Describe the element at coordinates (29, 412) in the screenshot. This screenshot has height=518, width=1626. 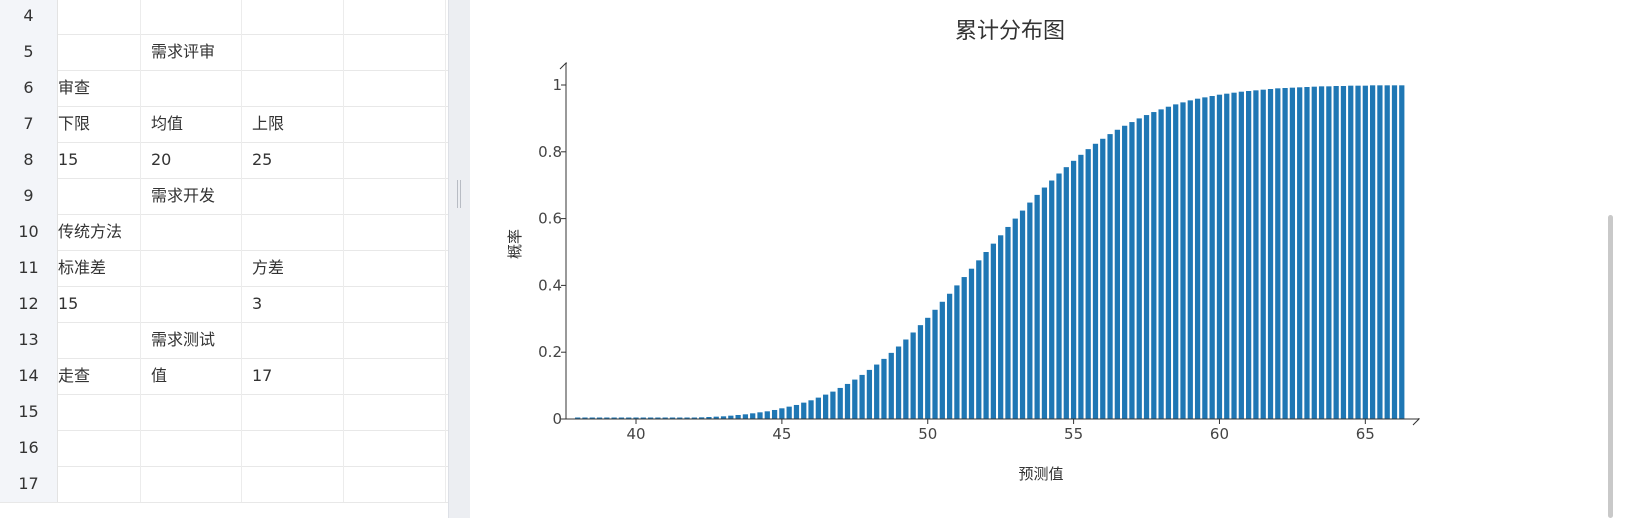
I see `row-number: 15` at that location.